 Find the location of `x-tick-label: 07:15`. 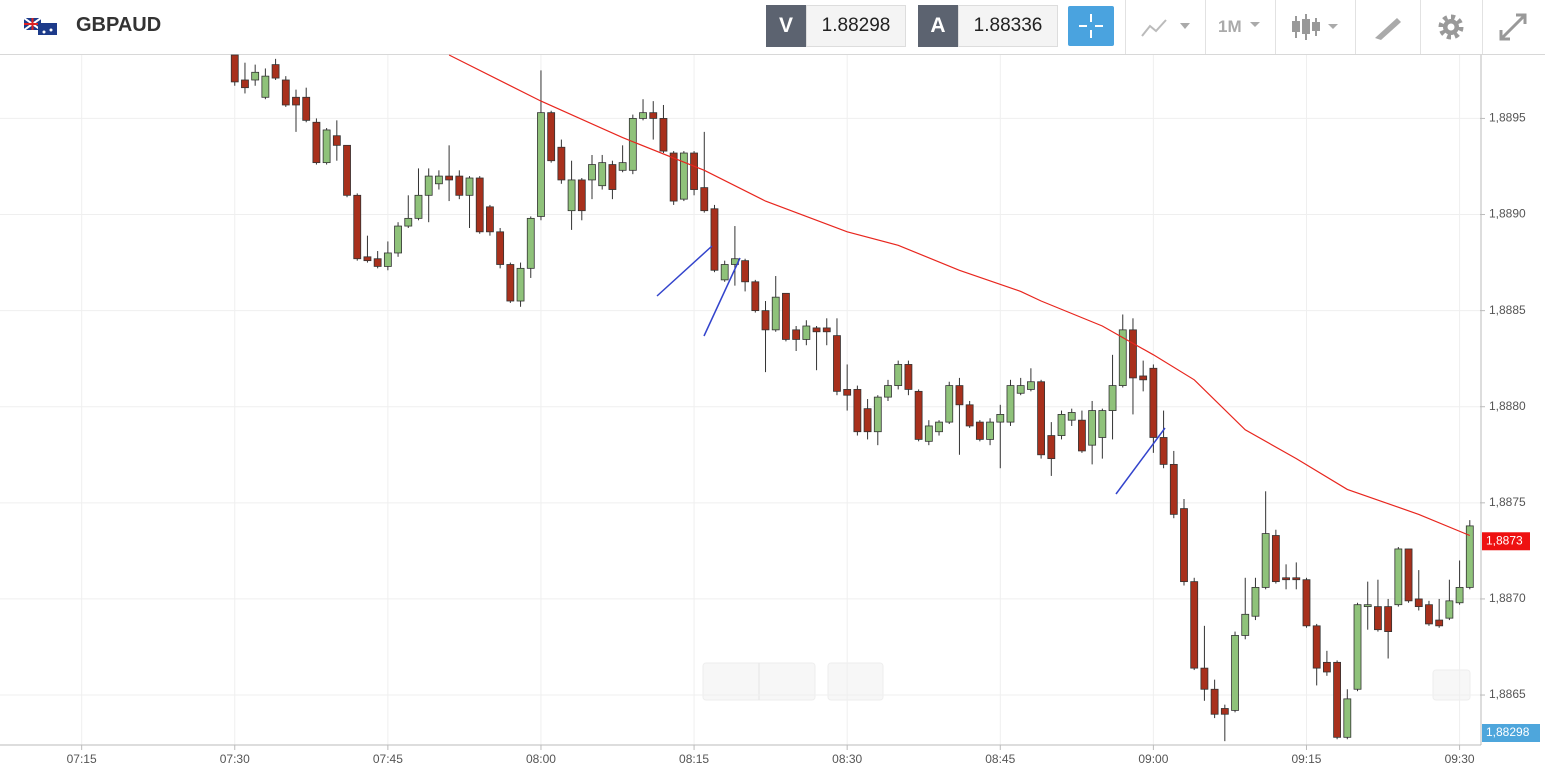

x-tick-label: 07:15 is located at coordinates (82, 759).